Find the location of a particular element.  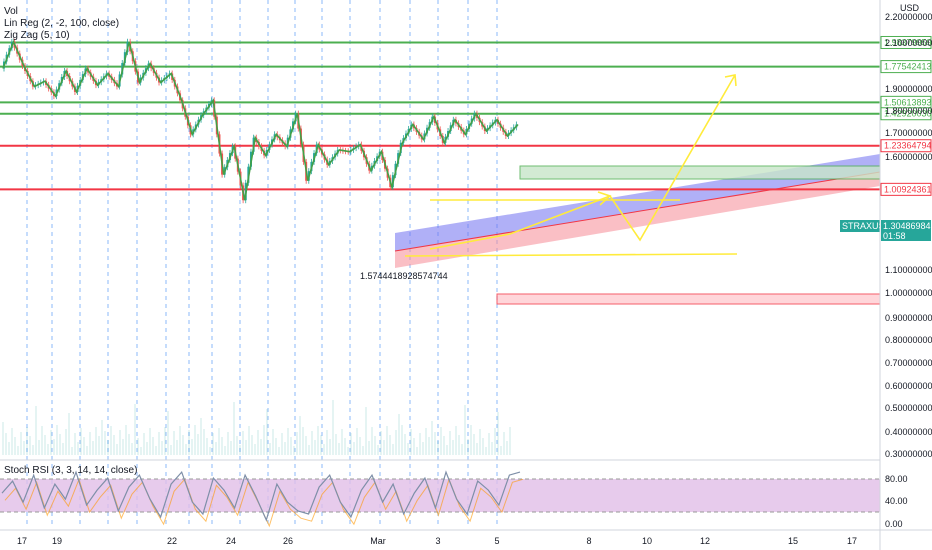

currency-label: USD is located at coordinates (910, 8).